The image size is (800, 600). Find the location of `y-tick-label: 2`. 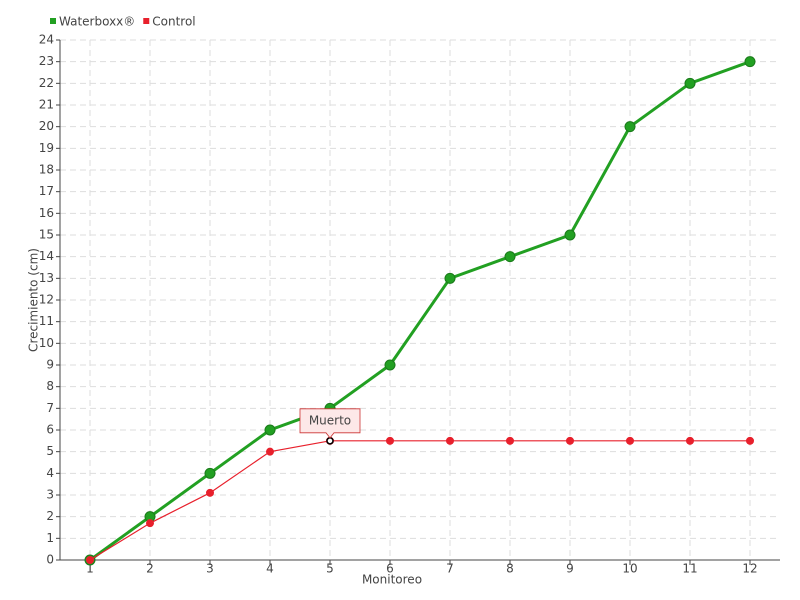

y-tick-label: 2 is located at coordinates (50, 516).